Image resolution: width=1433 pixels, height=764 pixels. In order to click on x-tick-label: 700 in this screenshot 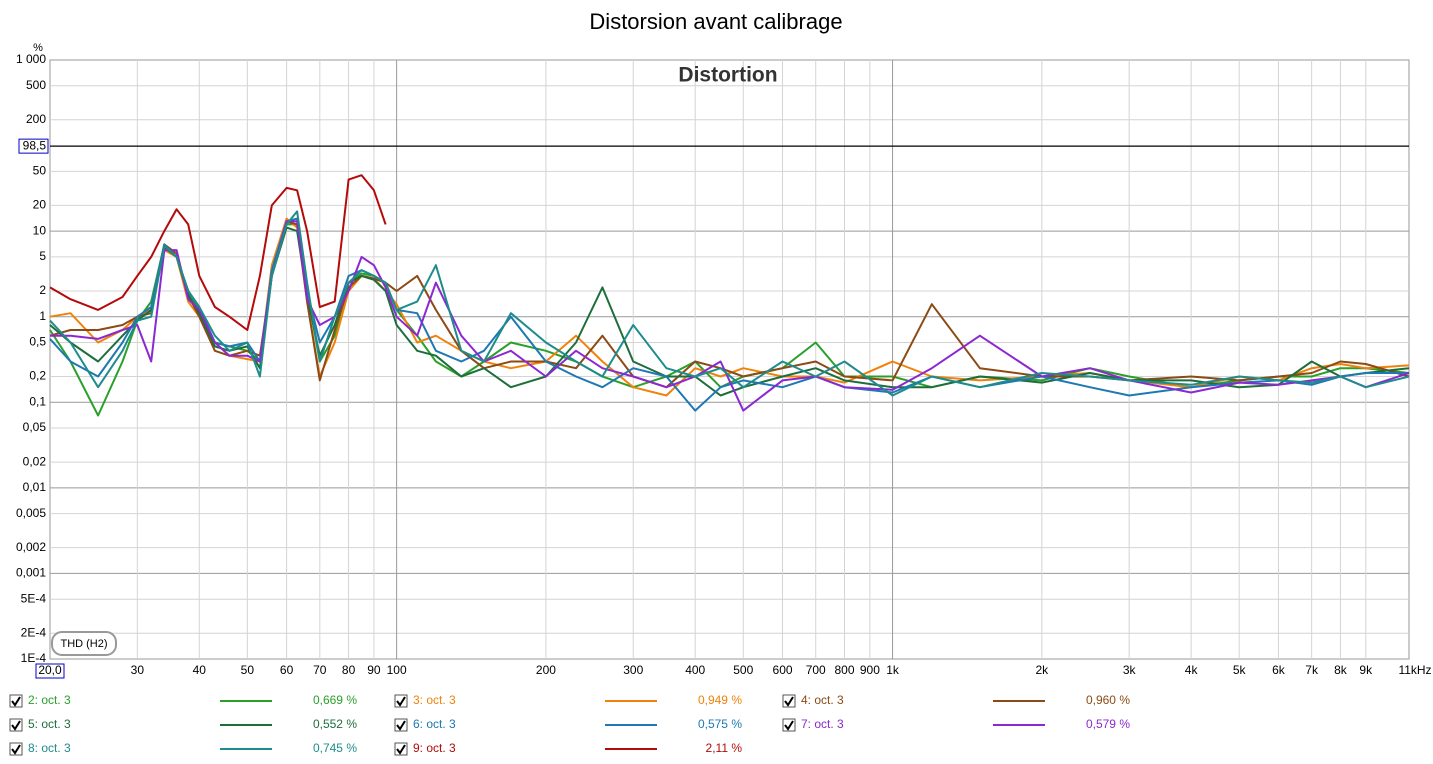, I will do `click(816, 670)`.